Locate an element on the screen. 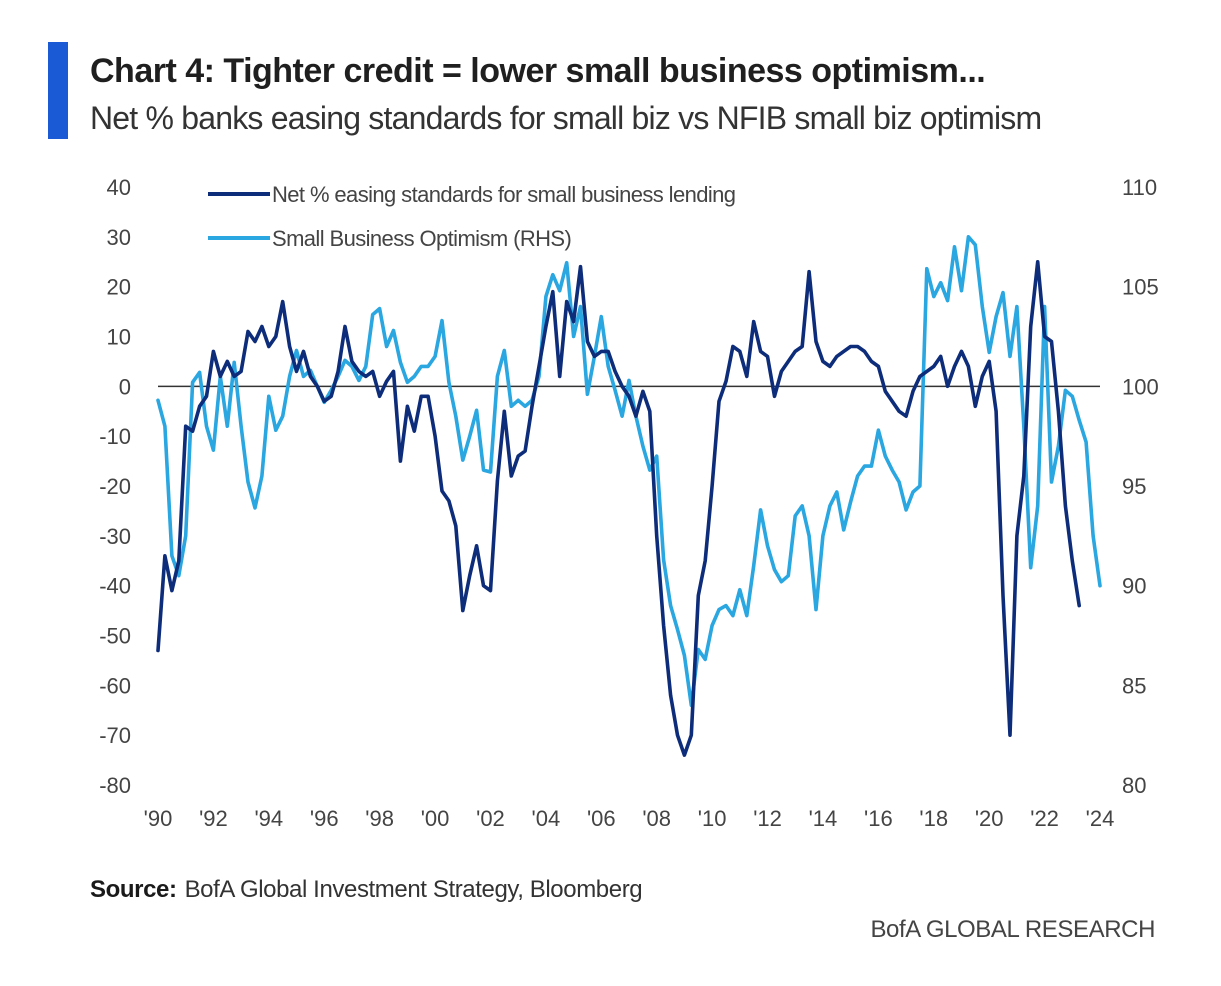  x-tick-label: '22 is located at coordinates (1044, 818).